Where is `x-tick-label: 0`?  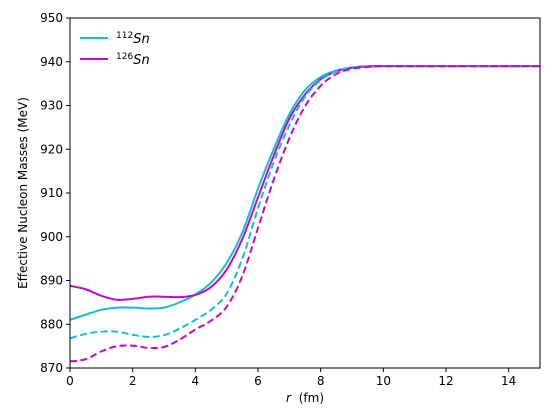
x-tick-label: 0 is located at coordinates (70, 381).